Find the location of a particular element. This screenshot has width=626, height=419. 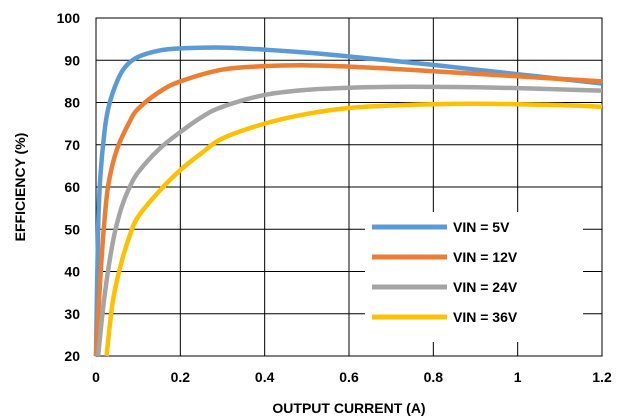

legend-box is located at coordinates (474, 277).